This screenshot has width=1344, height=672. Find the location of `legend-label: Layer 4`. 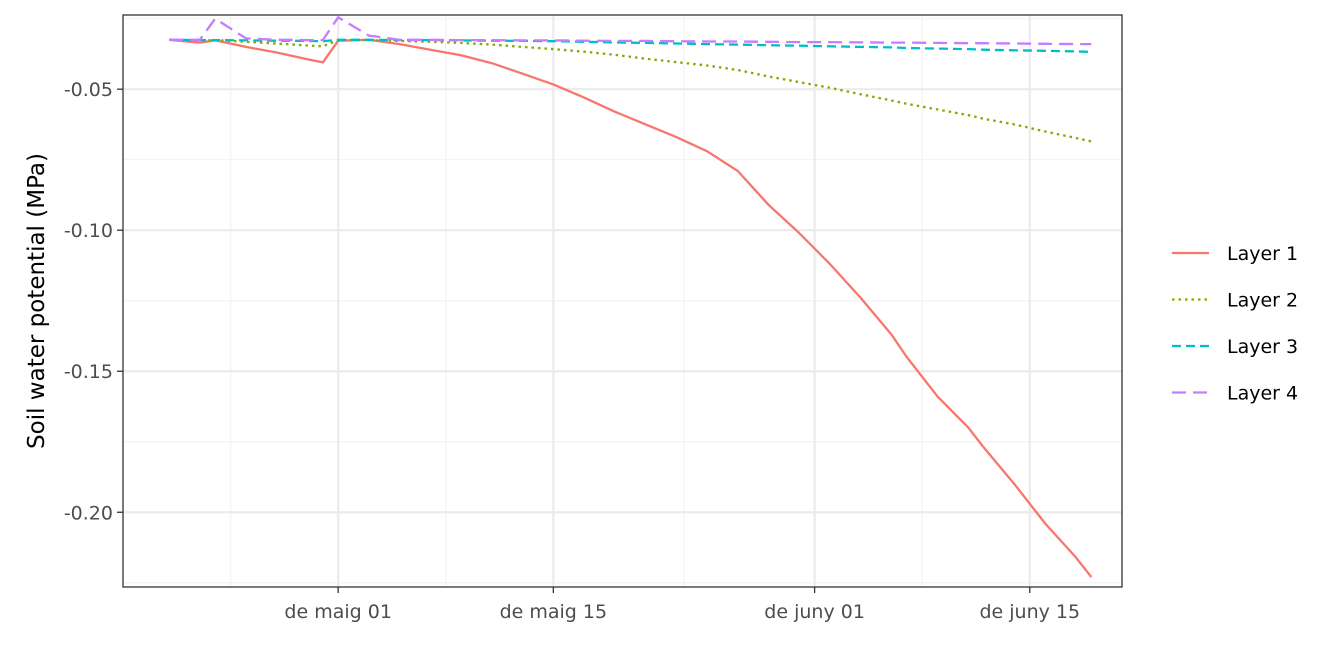

legend-label: Layer 4 is located at coordinates (1262, 394).